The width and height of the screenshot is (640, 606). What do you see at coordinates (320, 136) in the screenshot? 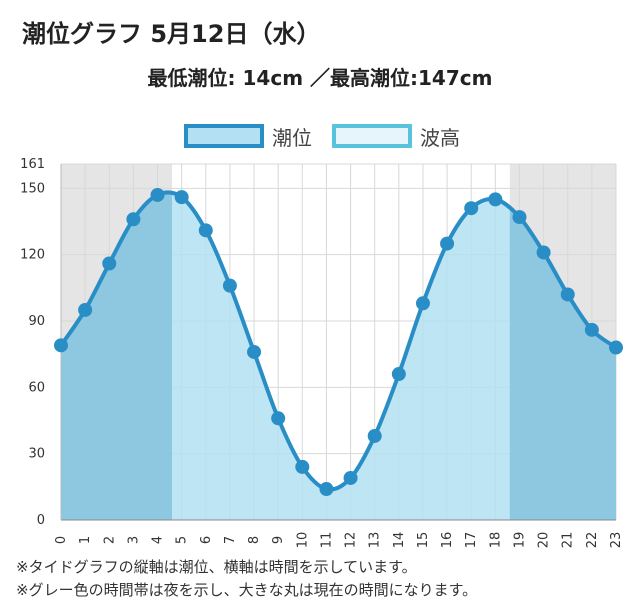
I see `chart-legend: 潮位 波高` at bounding box center [320, 136].